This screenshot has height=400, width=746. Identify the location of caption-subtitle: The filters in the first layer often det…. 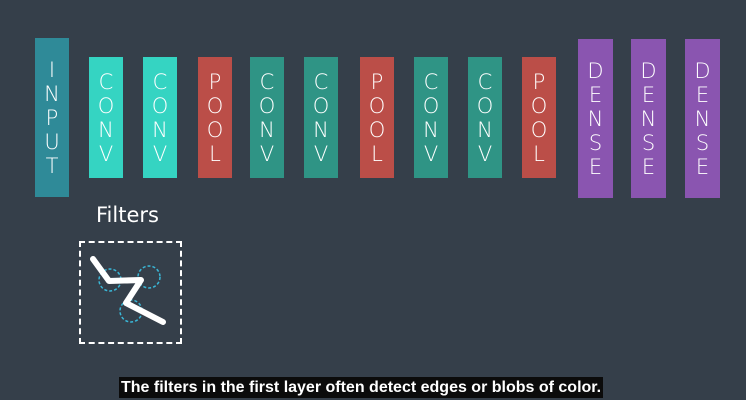
(361, 387).